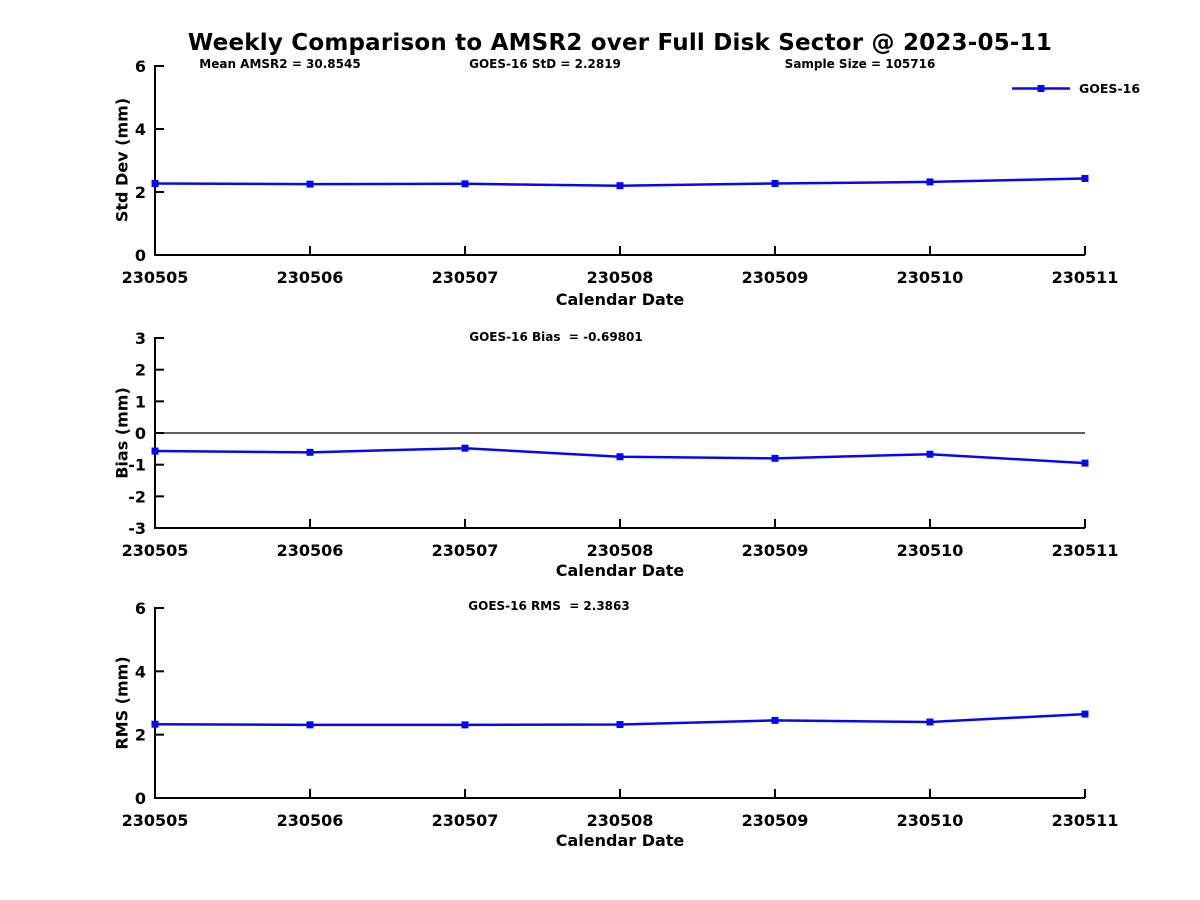  What do you see at coordinates (140, 255) in the screenshot?
I see `stddev-ytick-label: 0` at bounding box center [140, 255].